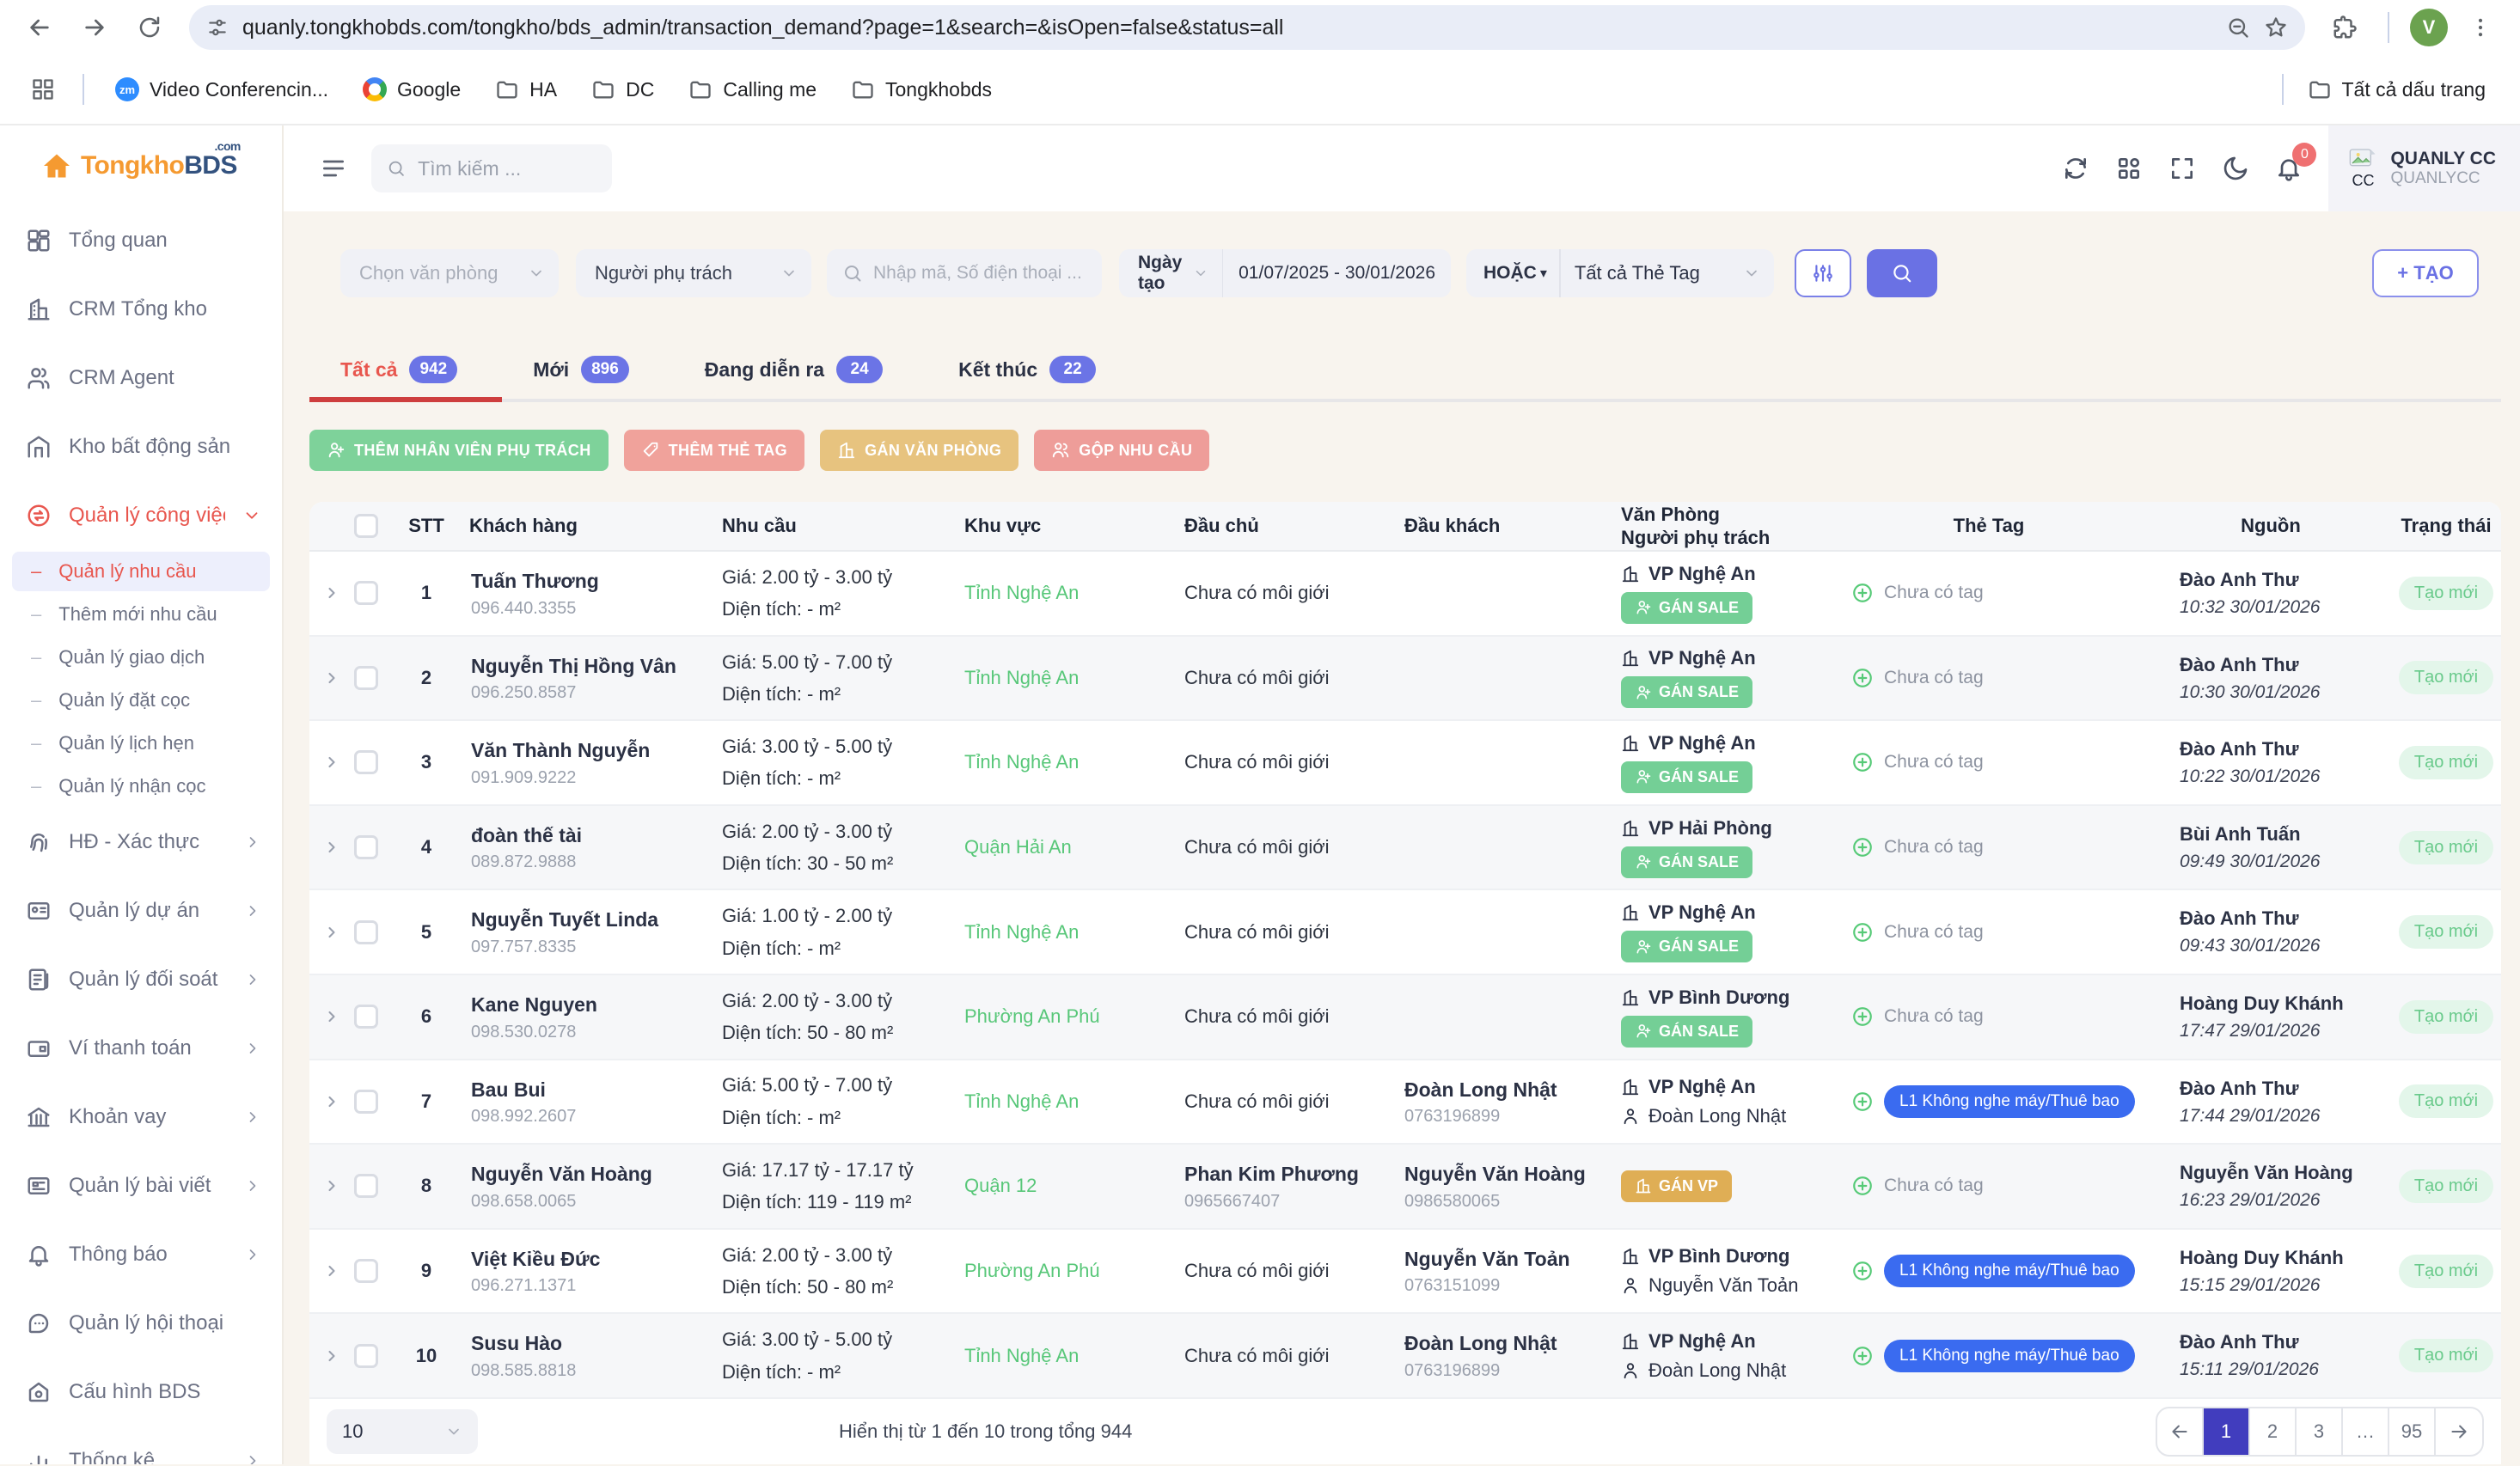 The height and width of the screenshot is (1466, 2520). Describe the element at coordinates (39, 27) in the screenshot. I see `back-button` at that location.